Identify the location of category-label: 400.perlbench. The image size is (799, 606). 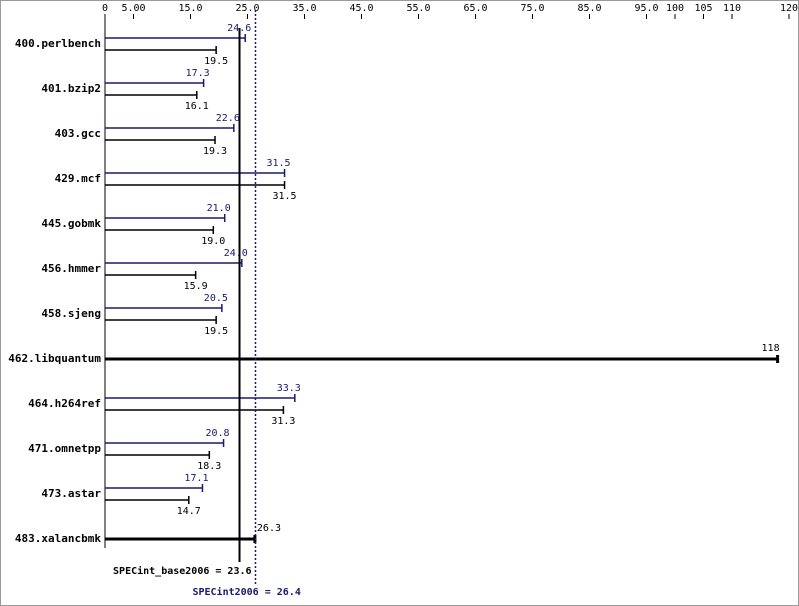
(58, 43).